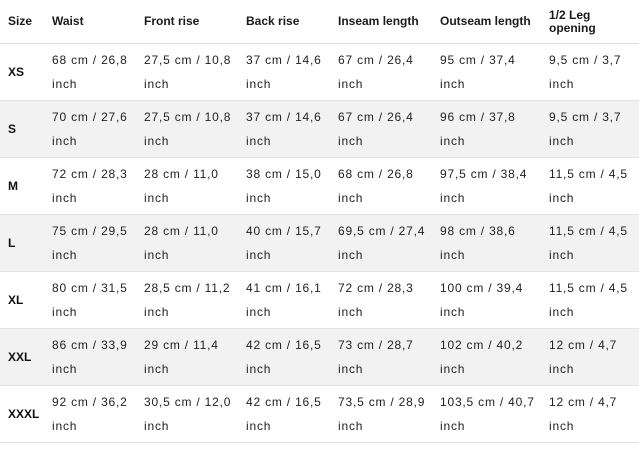 This screenshot has height=452, width=639. What do you see at coordinates (284, 300) in the screenshot?
I see `back-rise-cell: 41 cm / 16,1 inch` at bounding box center [284, 300].